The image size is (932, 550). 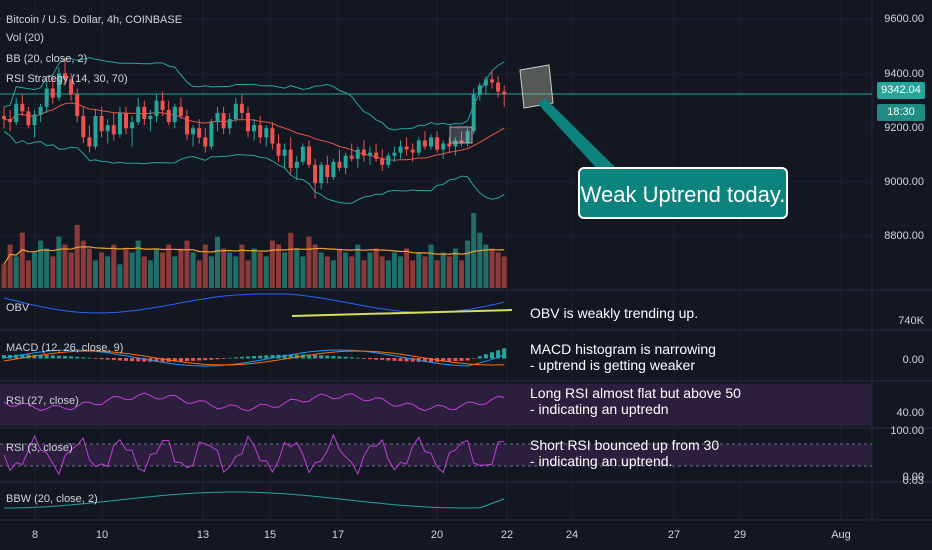 I want to click on time-tick: 13, so click(x=203, y=535).